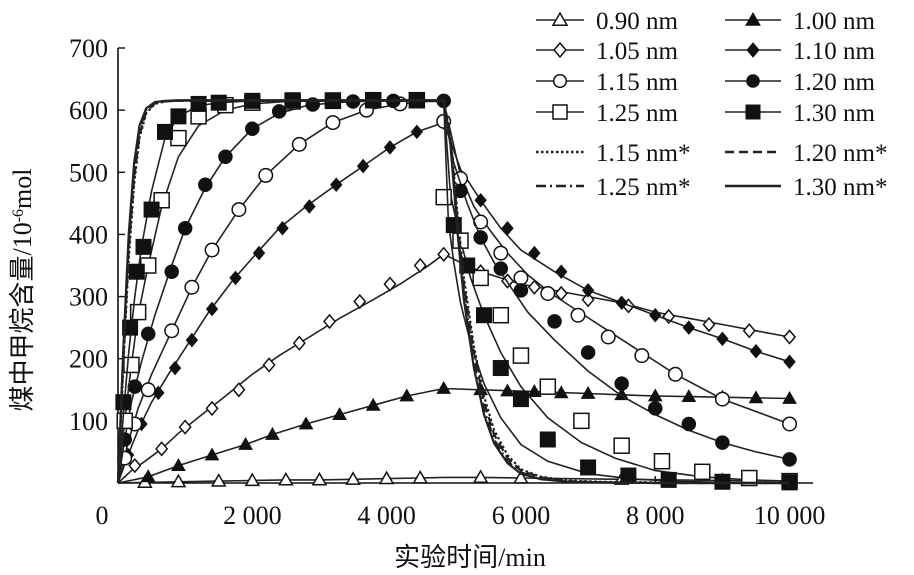  What do you see at coordinates (22, 316) in the screenshot?
I see `y-axis-label-main: 煤中甲烷含量/10` at bounding box center [22, 316].